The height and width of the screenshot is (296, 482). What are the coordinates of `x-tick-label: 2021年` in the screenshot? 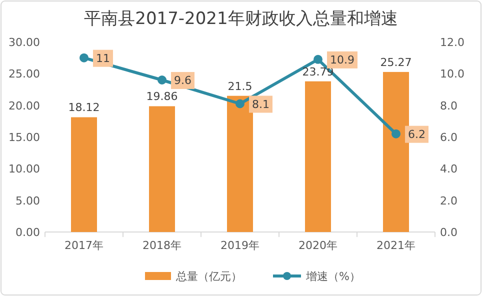 It's located at (396, 245).